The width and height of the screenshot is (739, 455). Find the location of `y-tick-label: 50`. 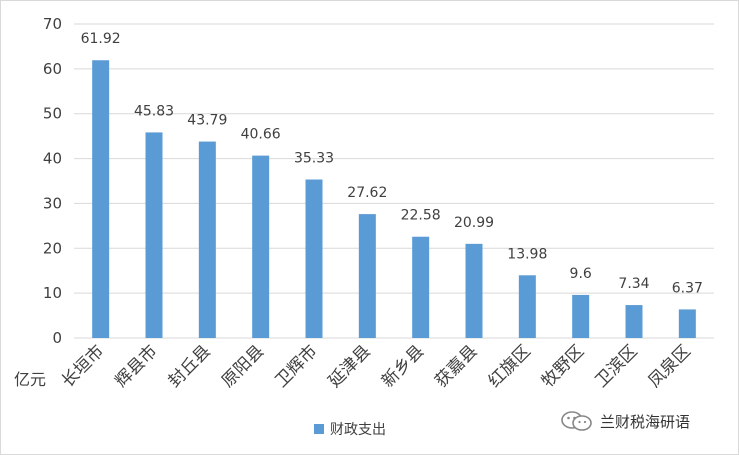

y-tick-label: 50 is located at coordinates (52, 114).